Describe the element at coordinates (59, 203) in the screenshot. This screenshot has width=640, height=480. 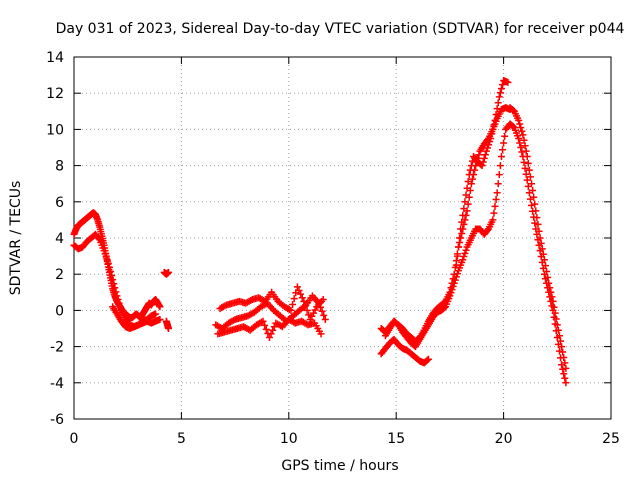
I see `y-tick-label: 6` at that location.